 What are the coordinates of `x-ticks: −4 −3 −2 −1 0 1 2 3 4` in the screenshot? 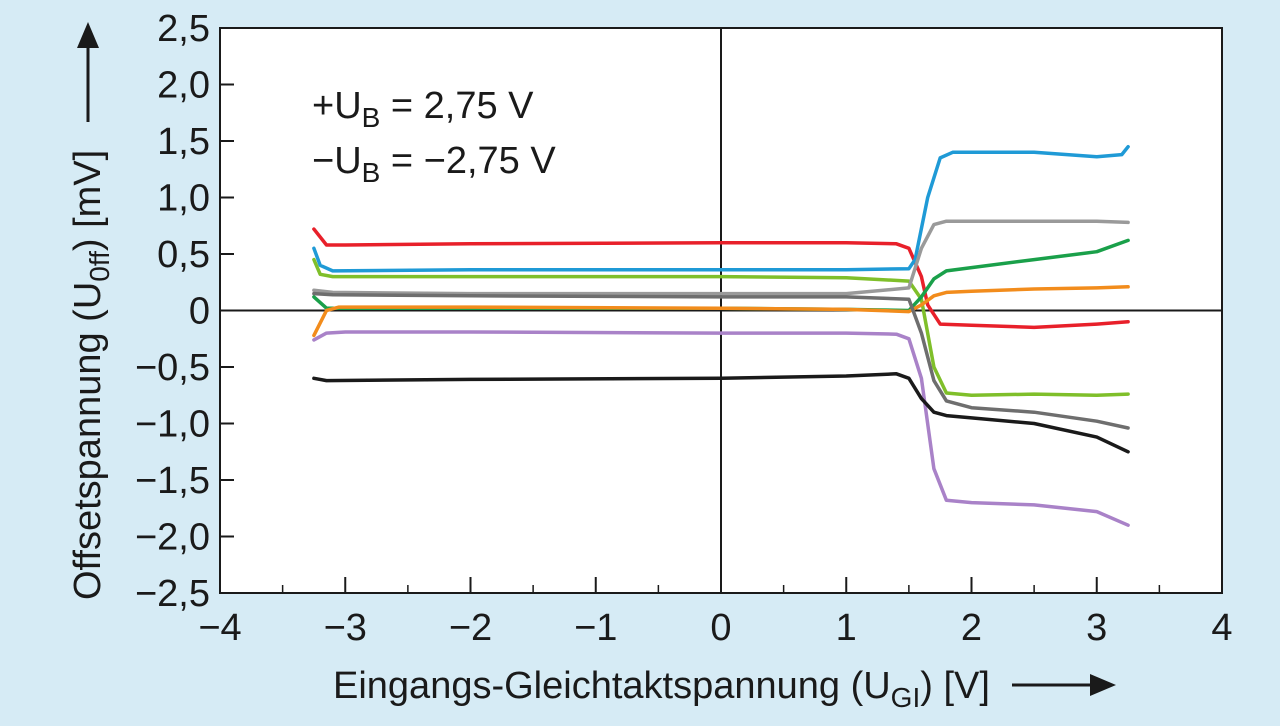 It's located at (715, 613).